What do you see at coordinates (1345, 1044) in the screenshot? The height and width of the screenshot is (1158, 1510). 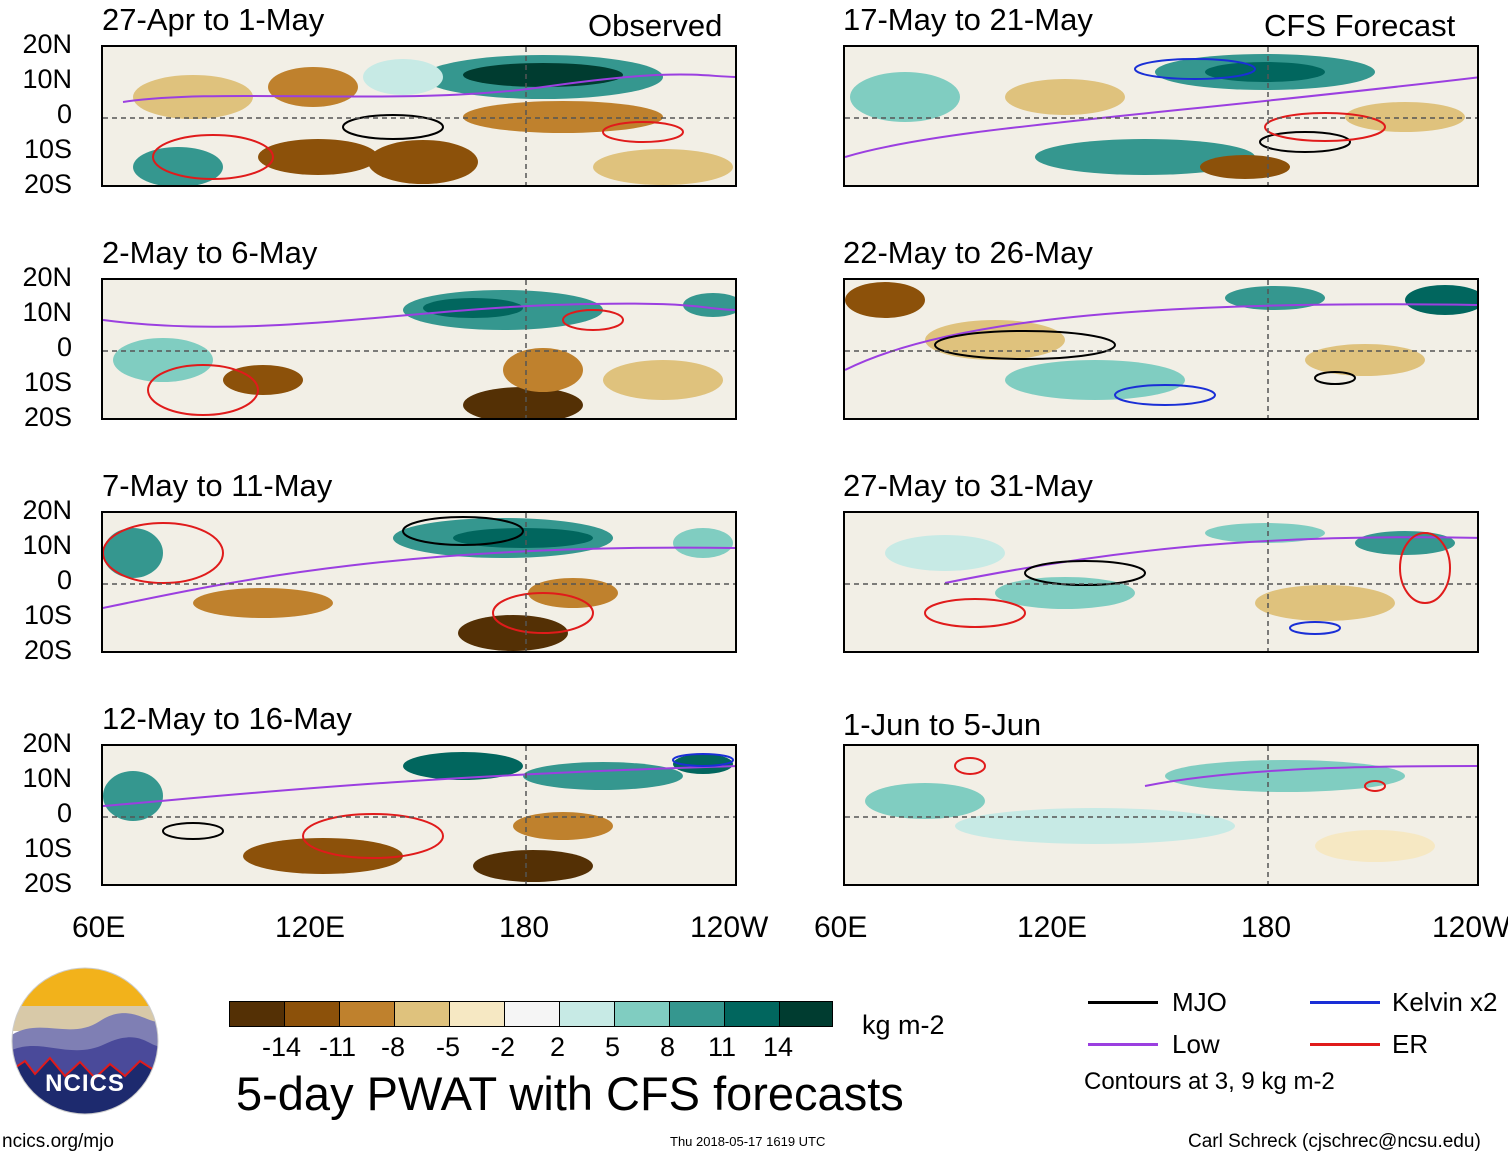 I see `legend-line-er` at bounding box center [1345, 1044].